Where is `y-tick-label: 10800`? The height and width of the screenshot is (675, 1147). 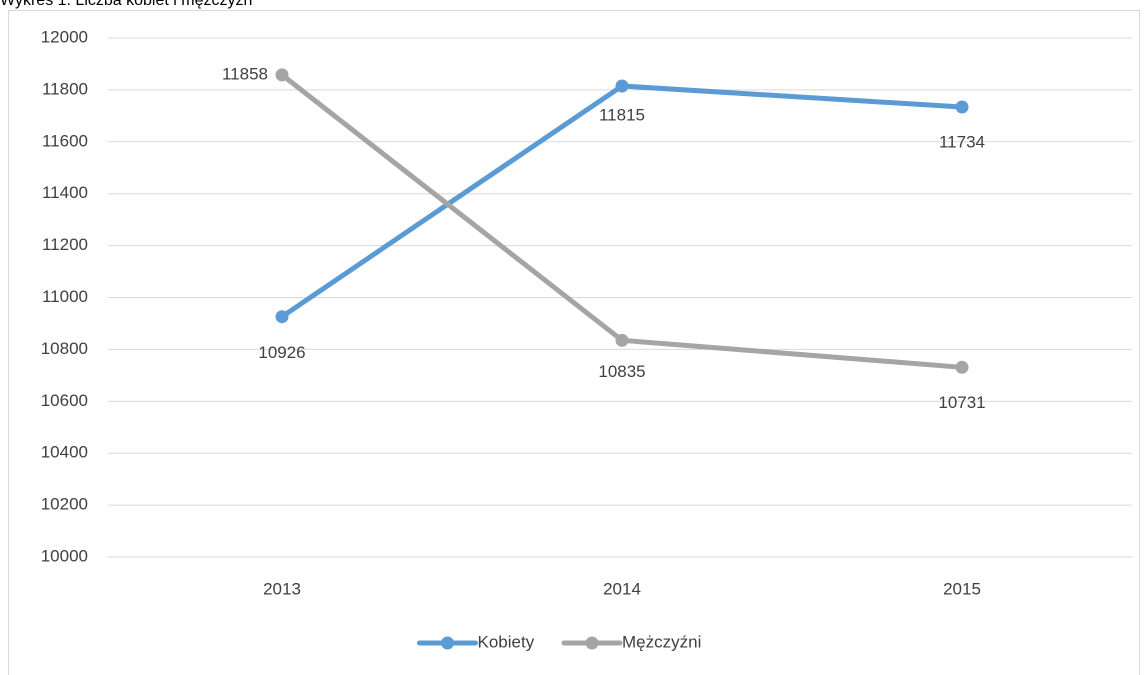
y-tick-label: 10800 is located at coordinates (64, 348).